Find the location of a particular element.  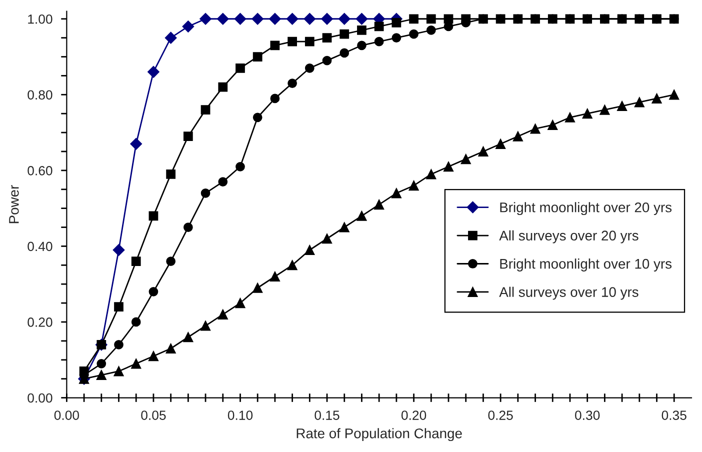

y-tick-label: 0.00 is located at coordinates (40, 398).